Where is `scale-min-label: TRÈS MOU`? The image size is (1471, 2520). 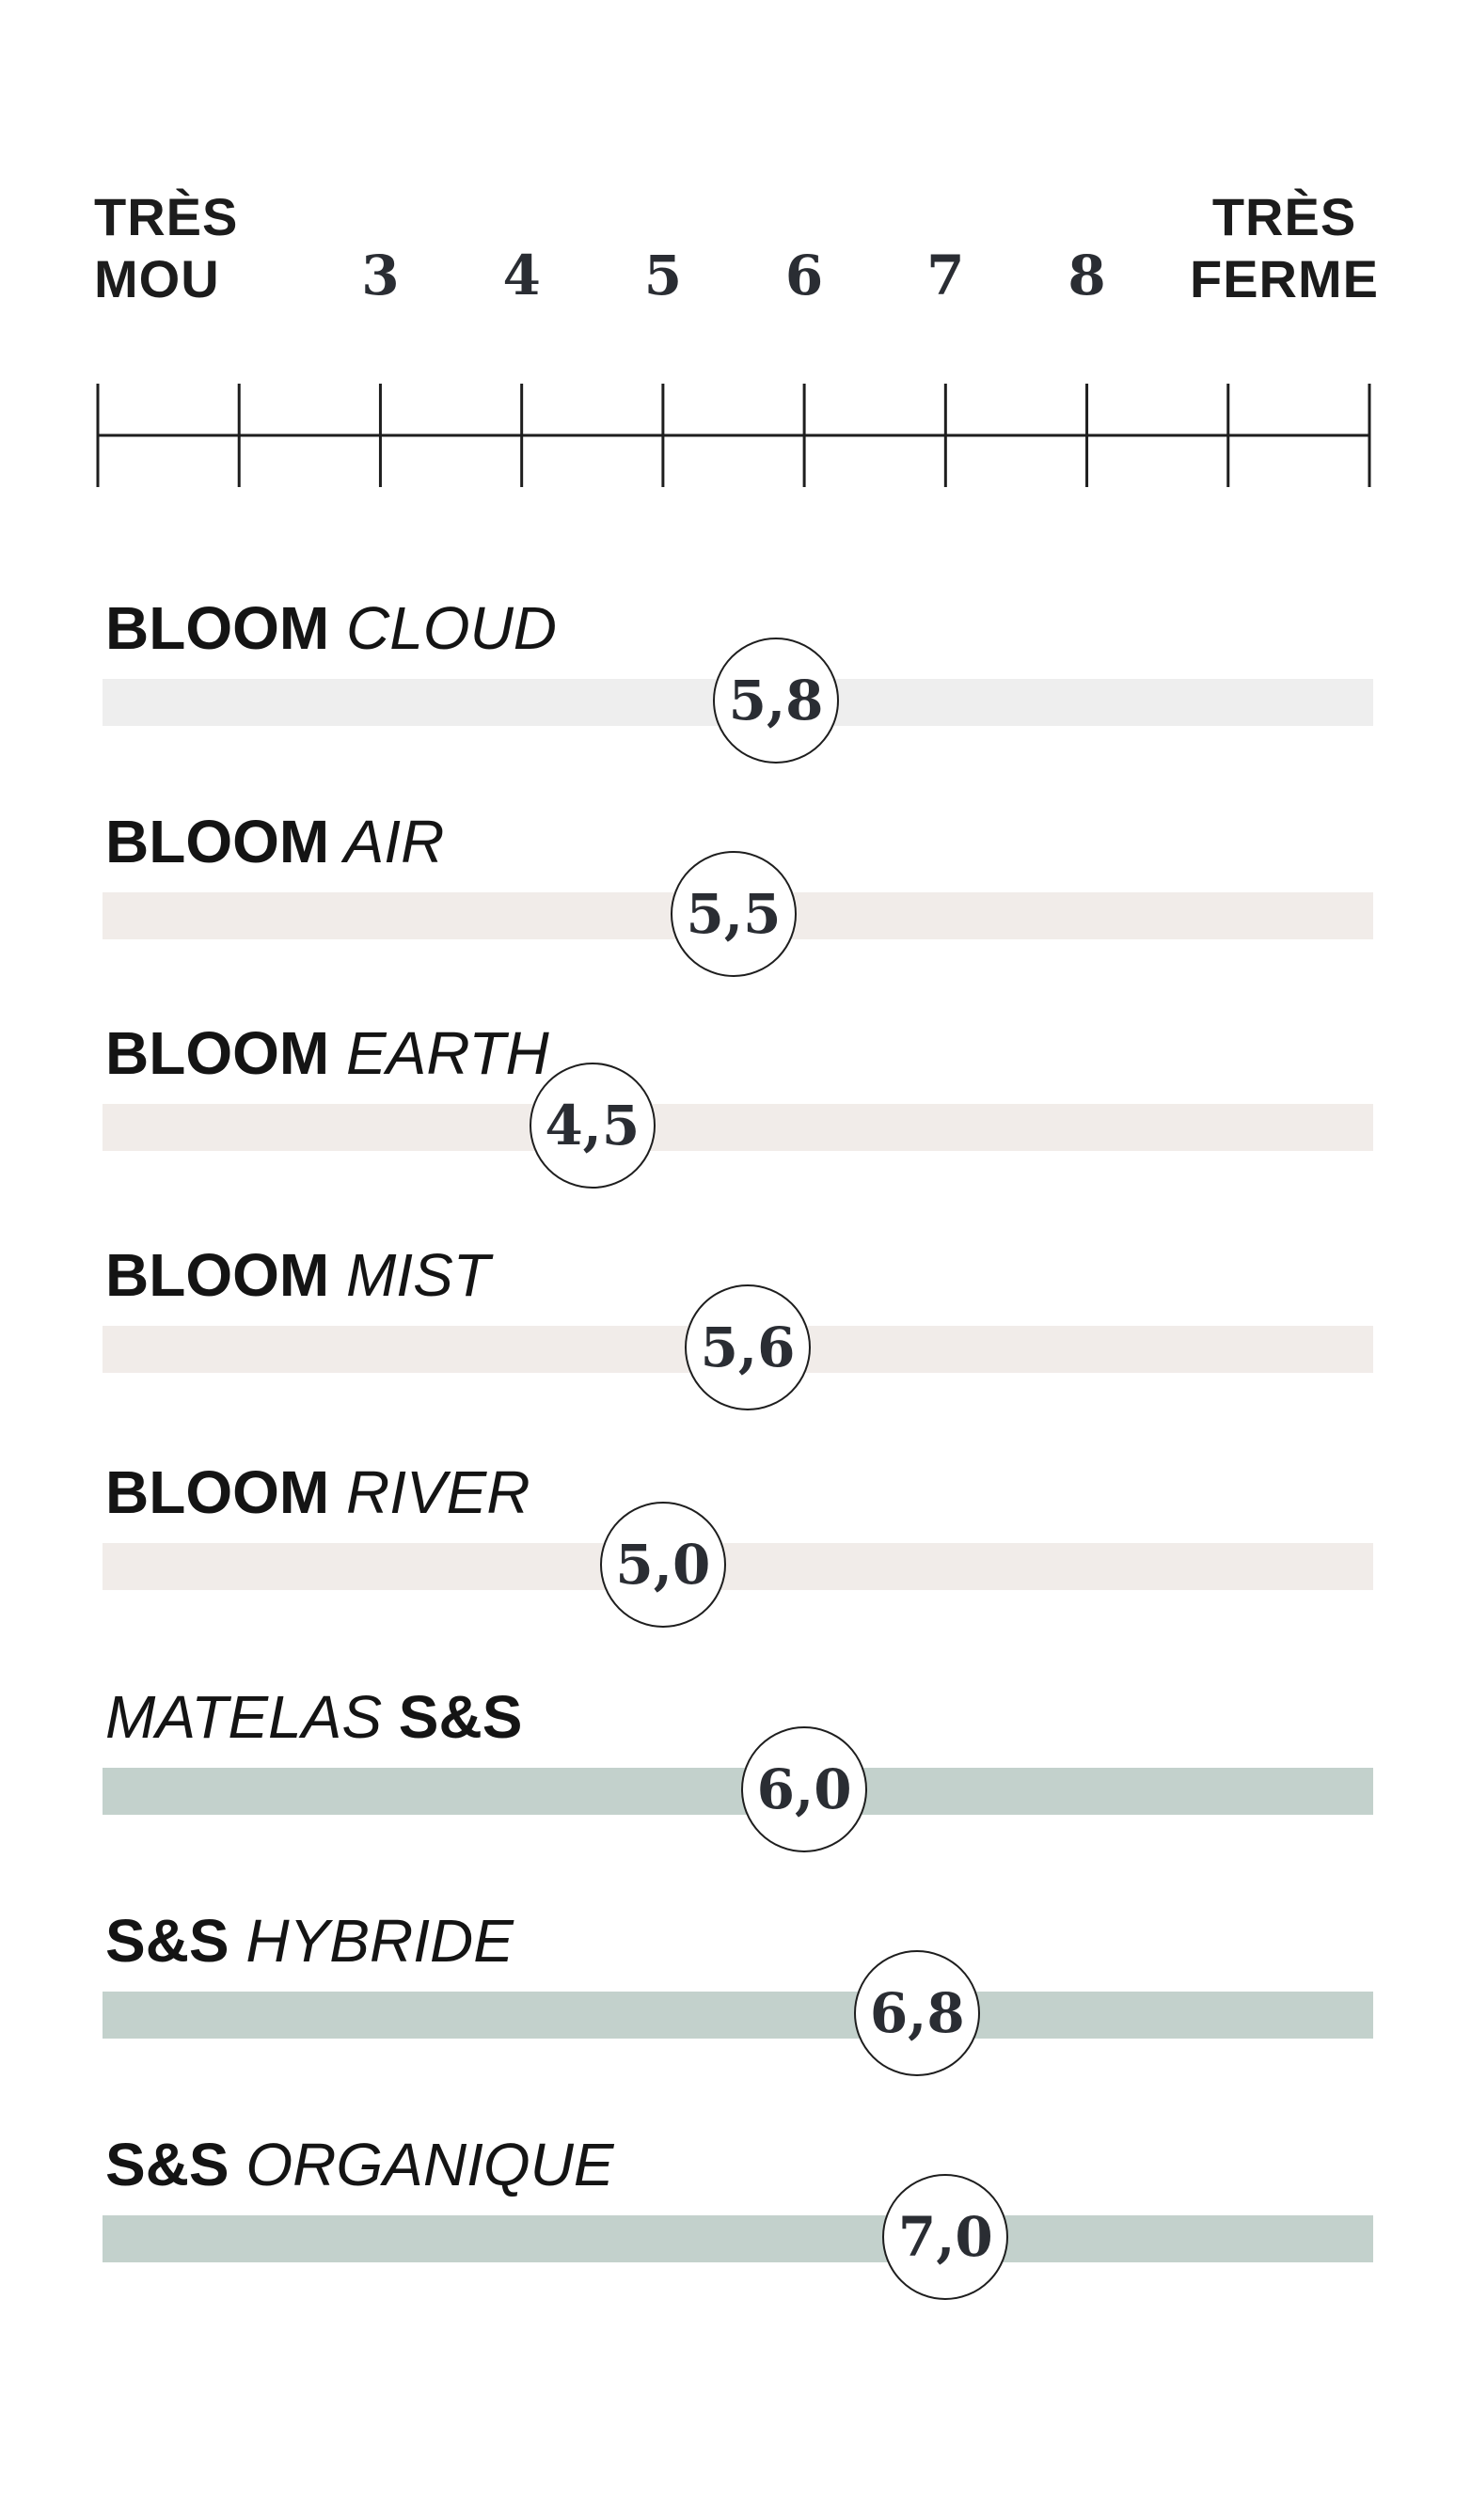 scale-min-label: TRÈS MOU is located at coordinates (166, 248).